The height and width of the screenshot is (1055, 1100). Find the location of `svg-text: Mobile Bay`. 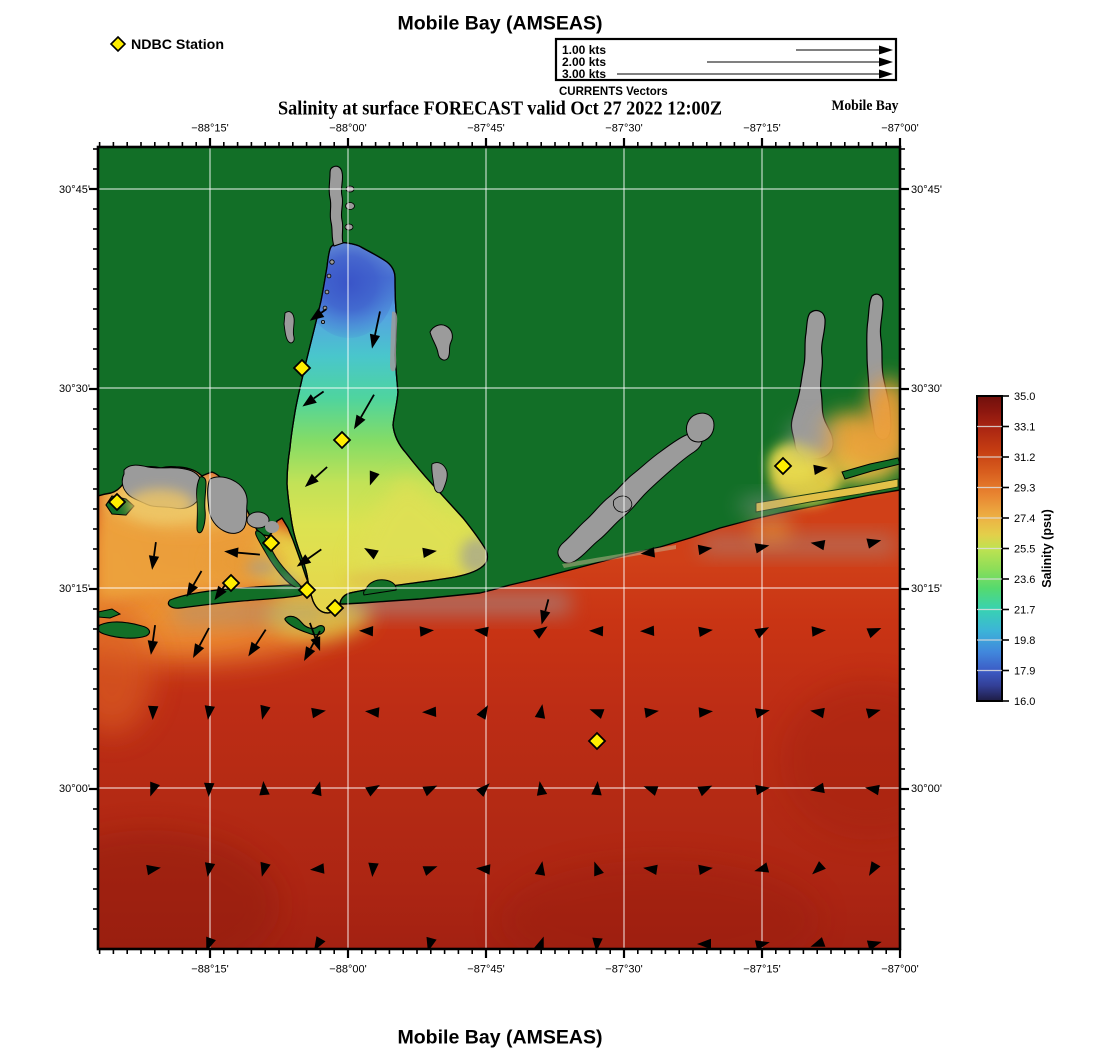

svg-text: Mobile Bay is located at coordinates (865, 106).